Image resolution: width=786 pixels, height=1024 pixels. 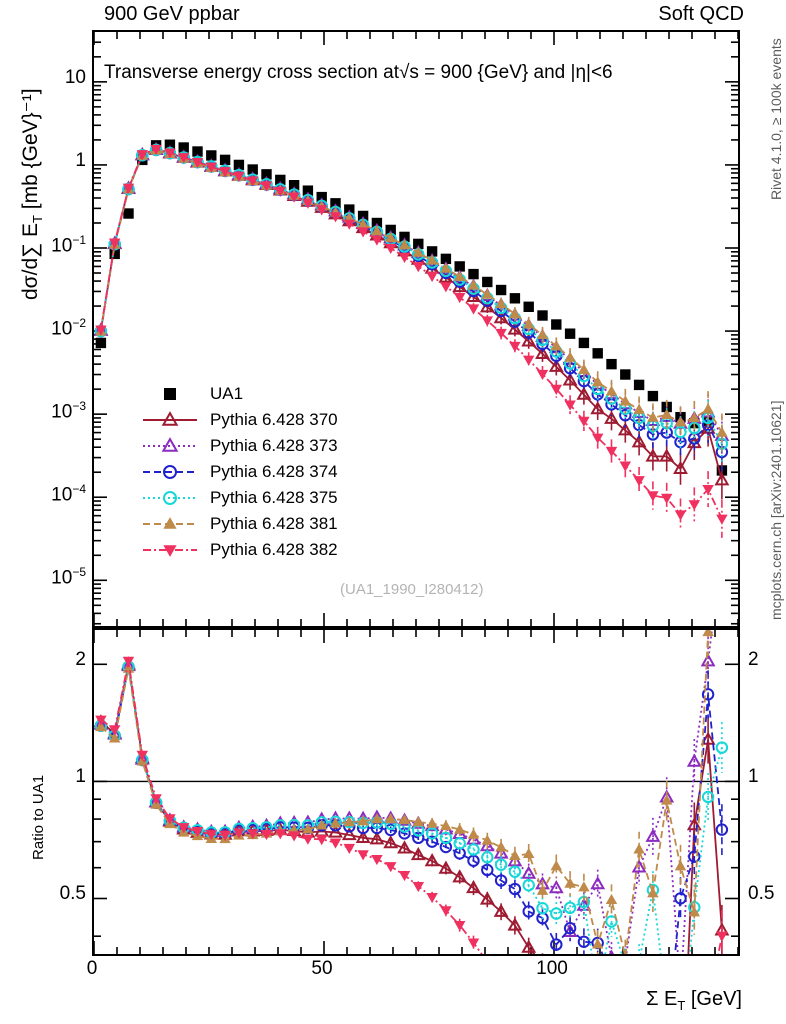 What do you see at coordinates (68, 245) in the screenshot?
I see `y-tick-label-main-10⁻¹: 10⁻¹` at bounding box center [68, 245].